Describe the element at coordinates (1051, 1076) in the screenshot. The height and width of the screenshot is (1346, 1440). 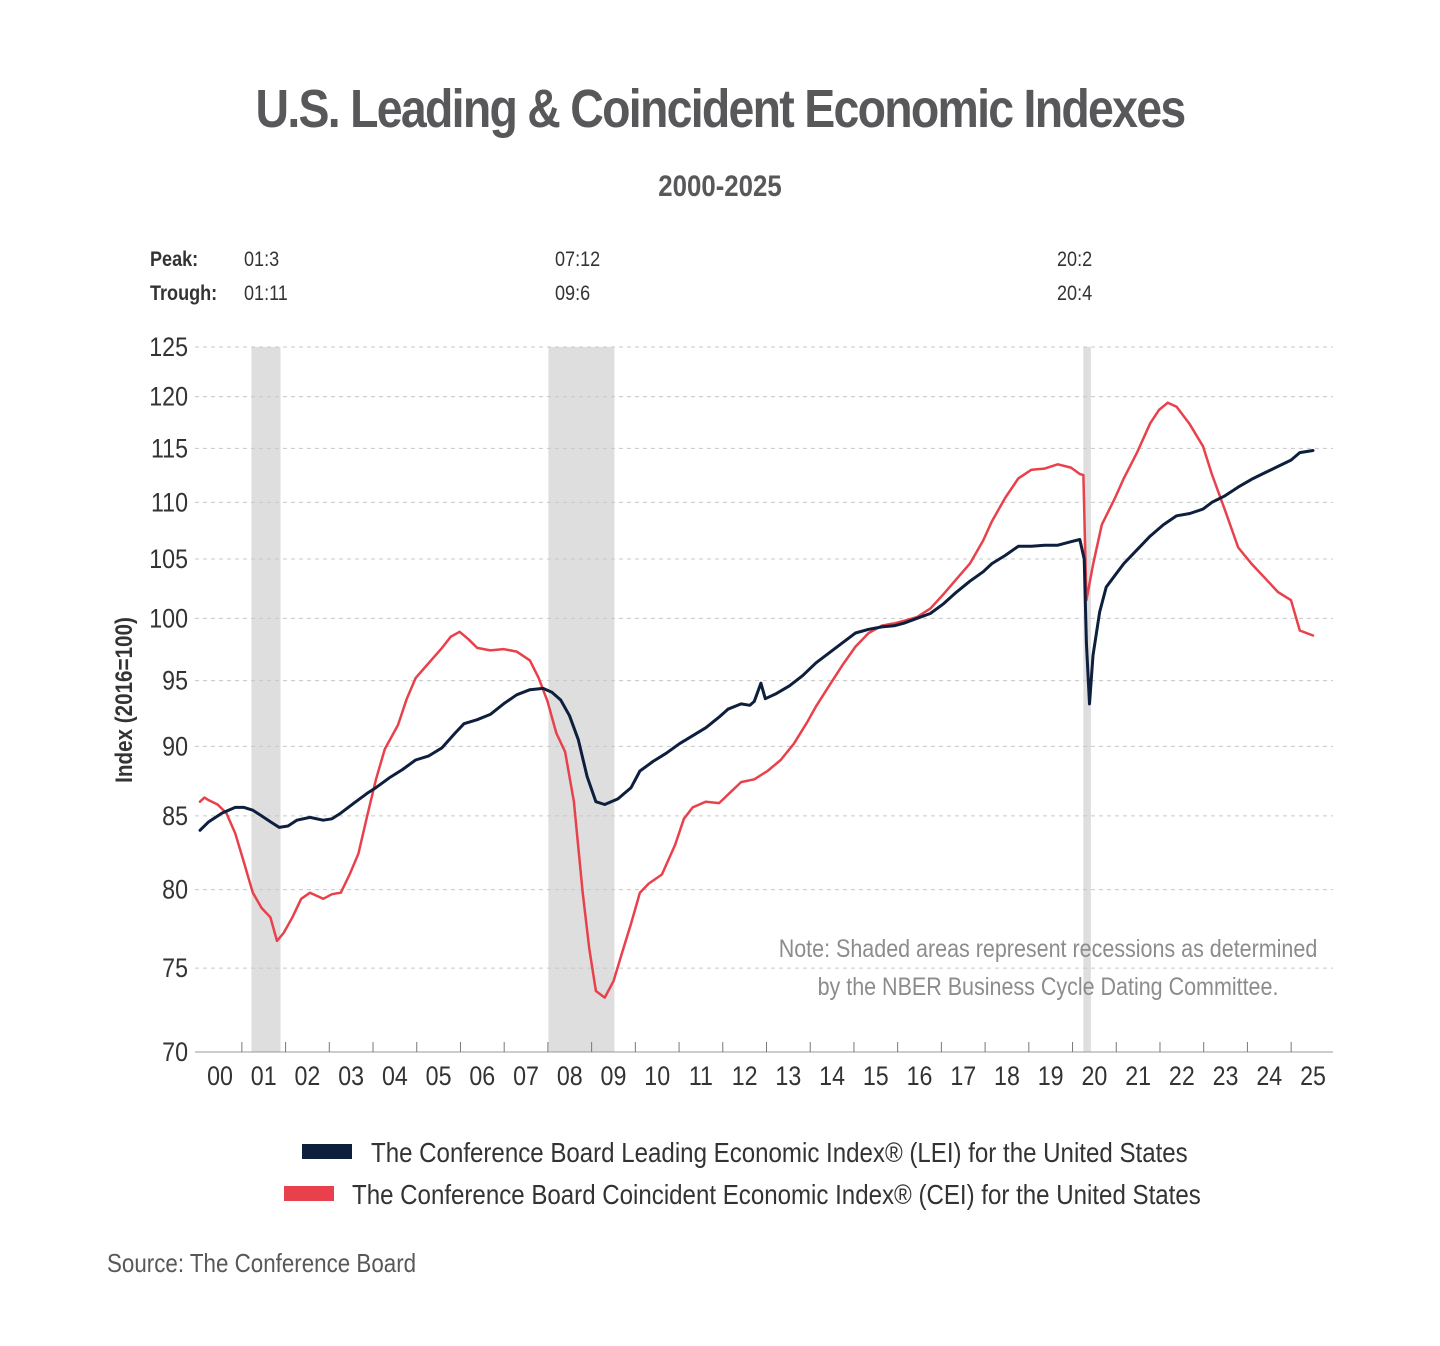
I see `x-tick-label-19: 19` at that location.